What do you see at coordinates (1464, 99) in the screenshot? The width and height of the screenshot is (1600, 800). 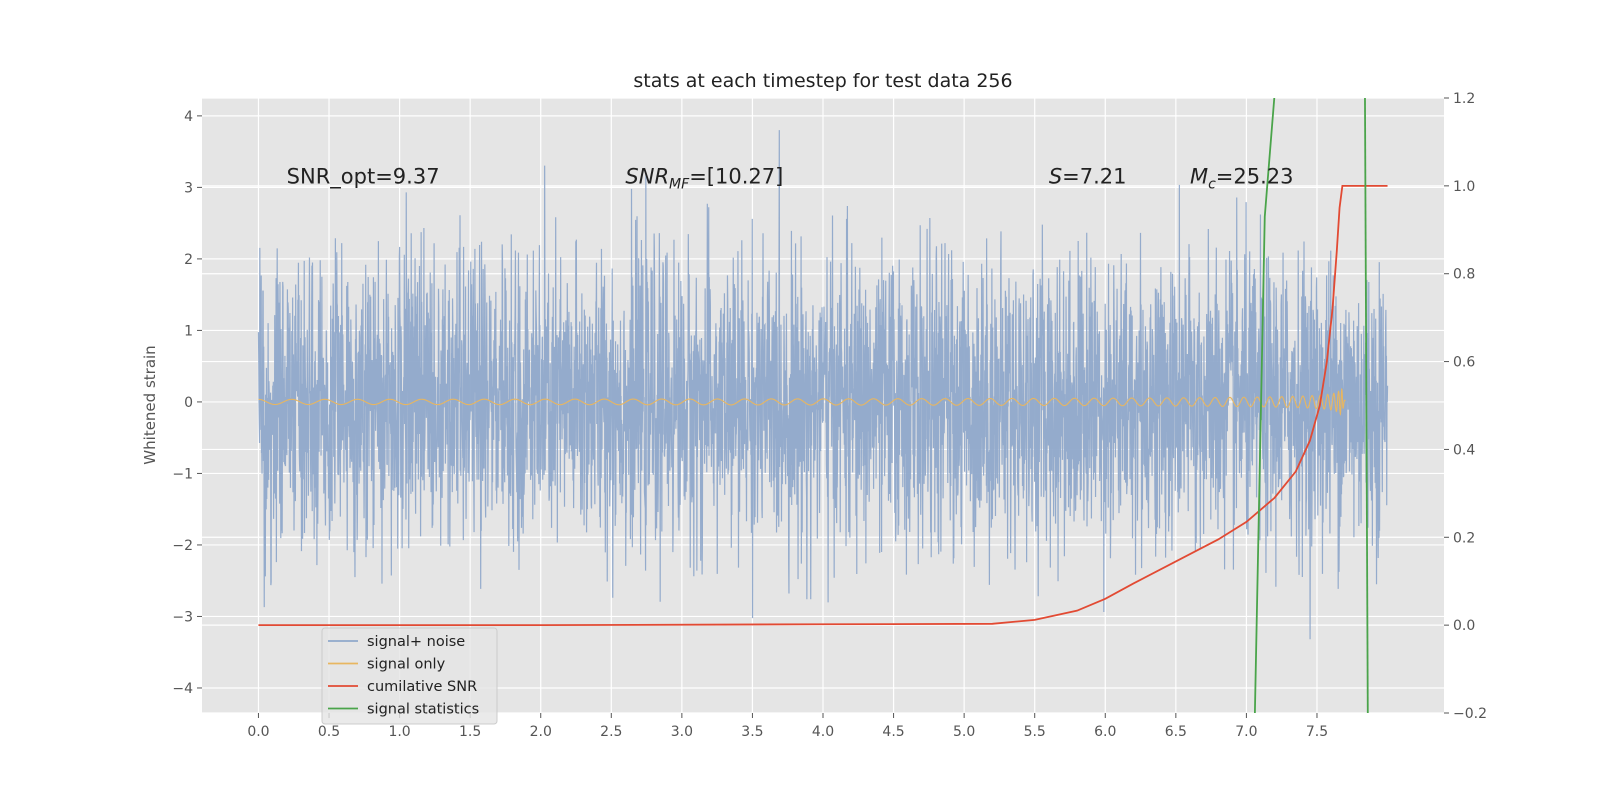 I see `y2-tick-label: 1.2` at bounding box center [1464, 99].